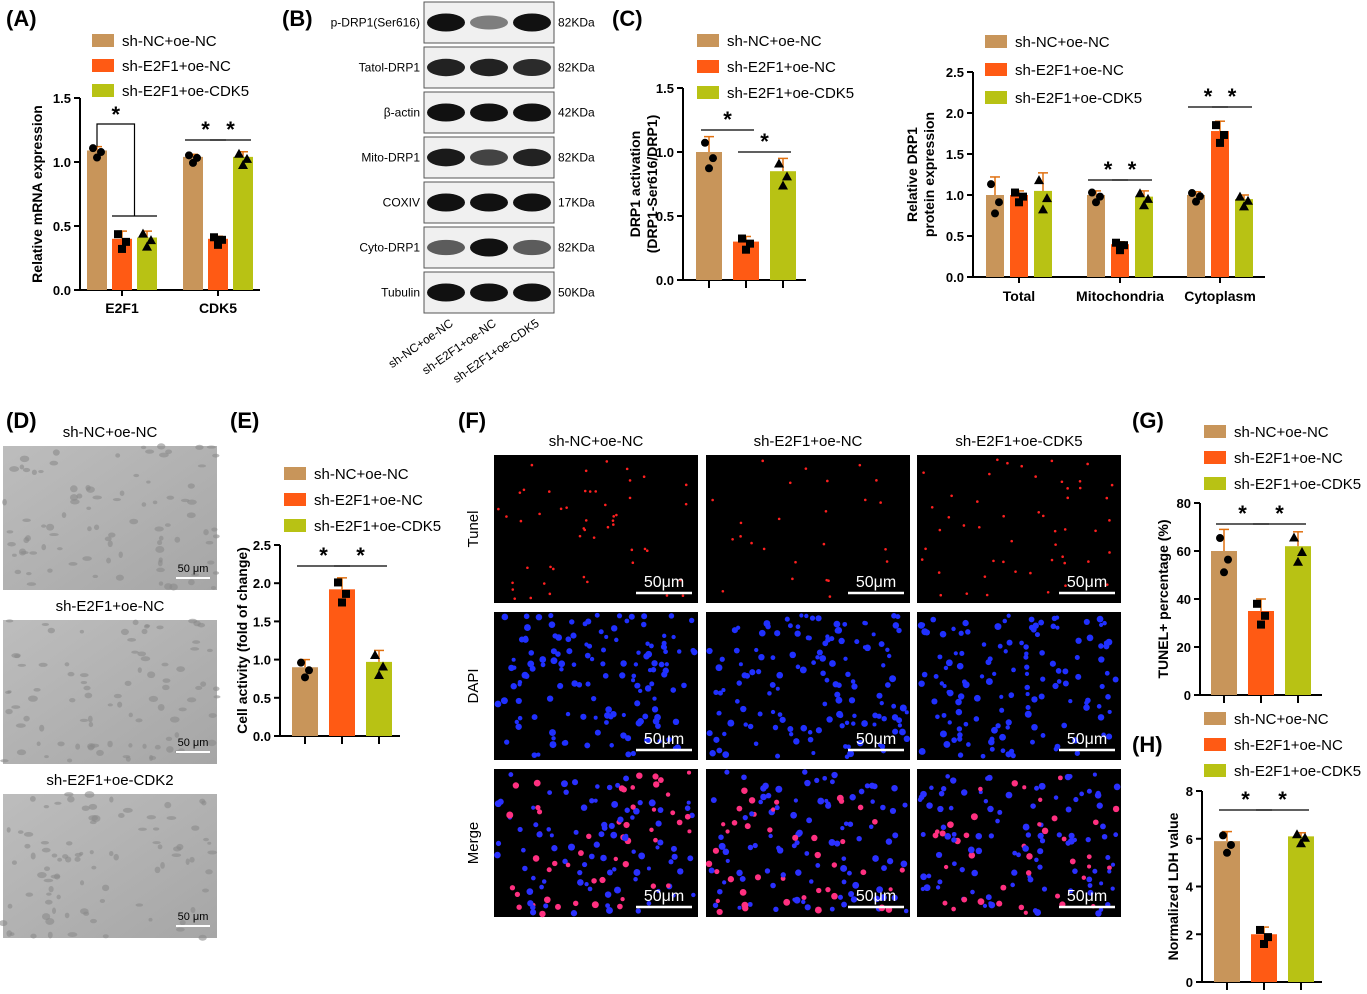 The height and width of the screenshot is (994, 1367). I want to click on y-axis-label: Cell activity (fold of change), so click(242, 640).